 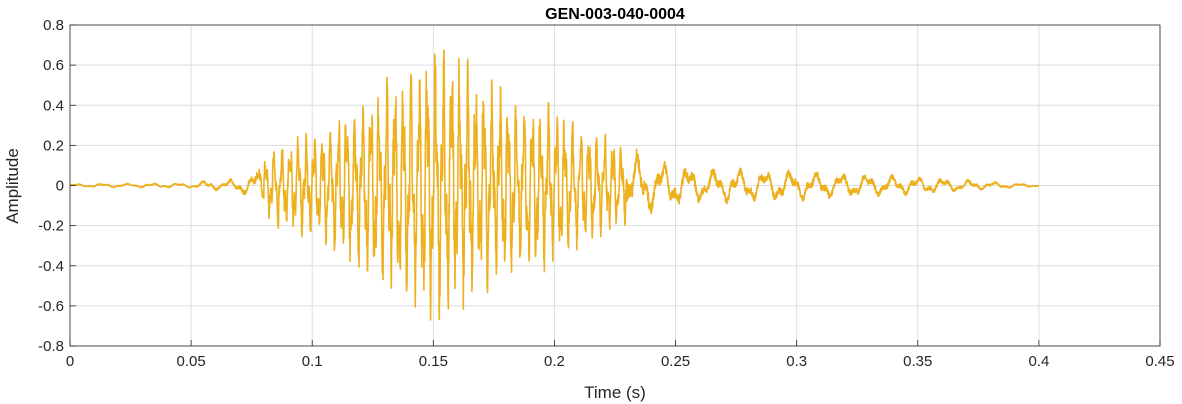 What do you see at coordinates (53, 65) in the screenshot?
I see `y-tick-label: 0.6` at bounding box center [53, 65].